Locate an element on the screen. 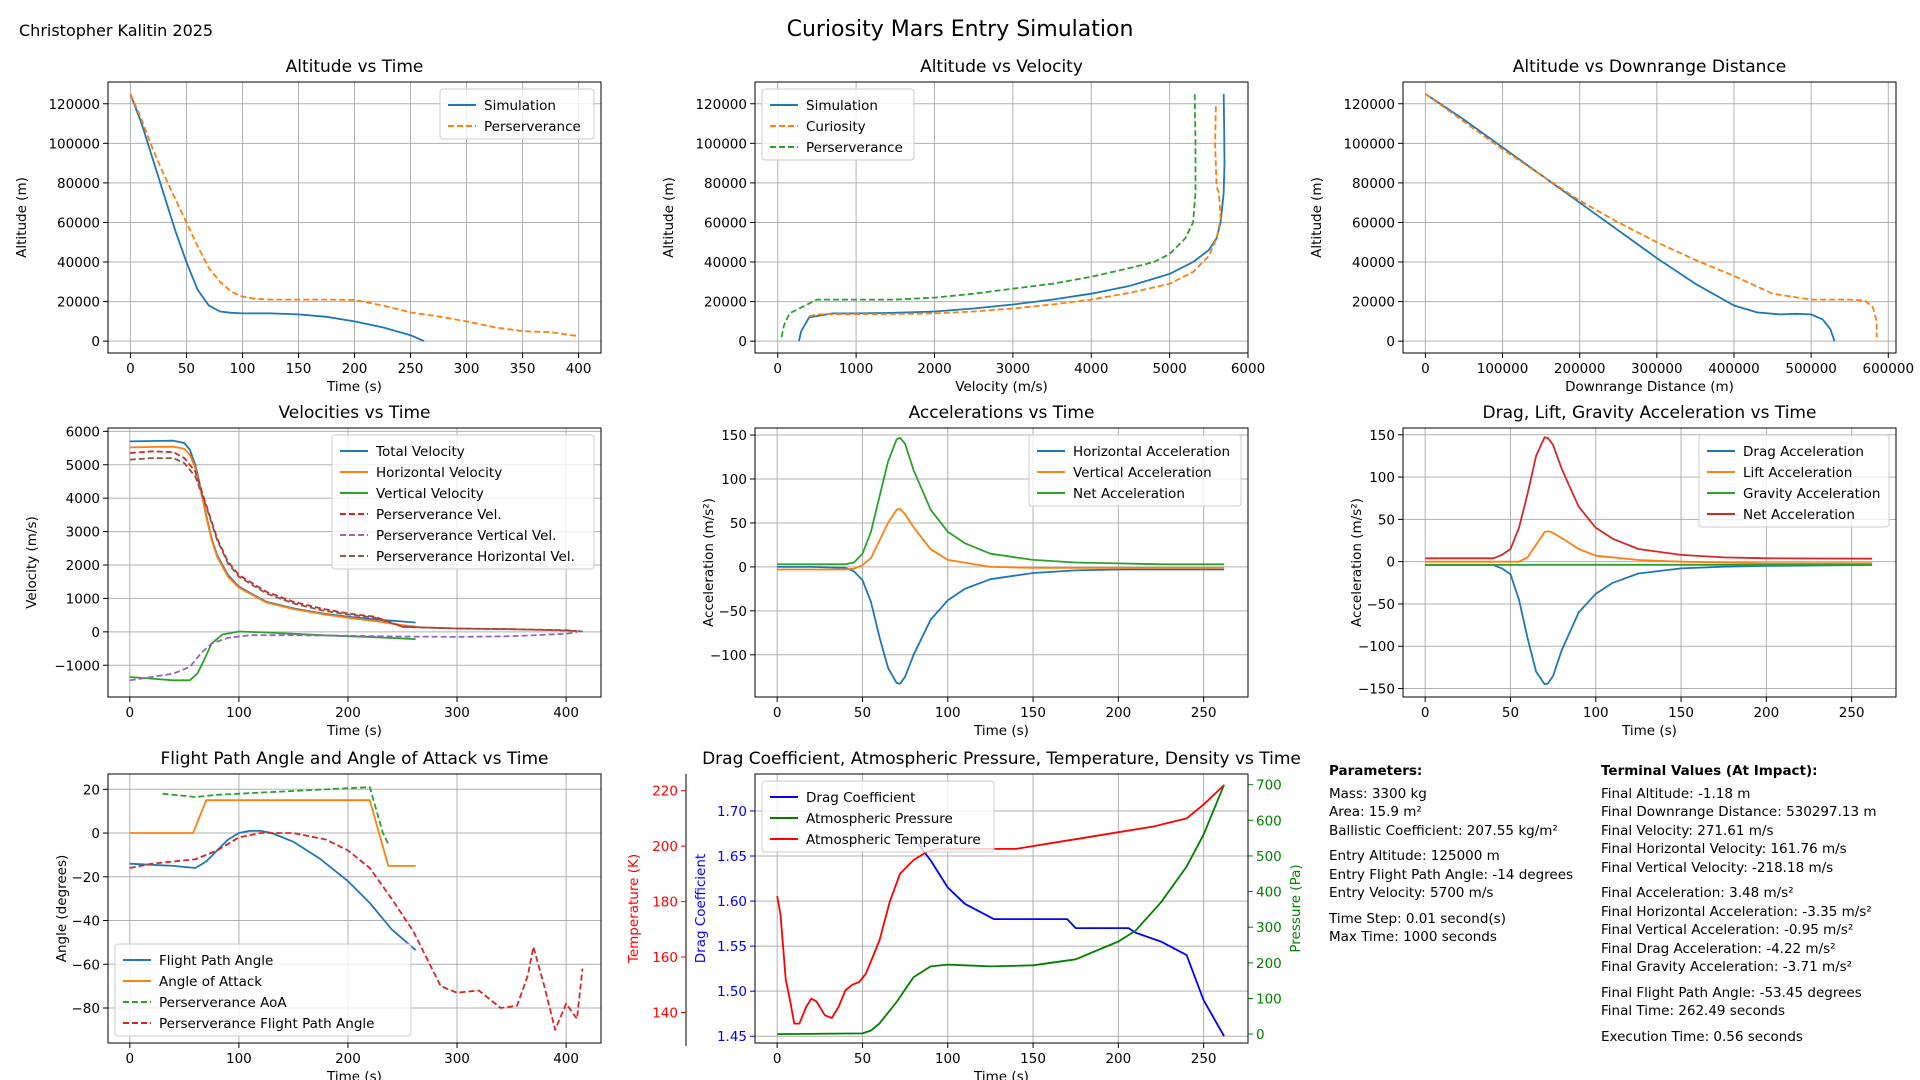  y-tick-label: −100 is located at coordinates (1376, 647).